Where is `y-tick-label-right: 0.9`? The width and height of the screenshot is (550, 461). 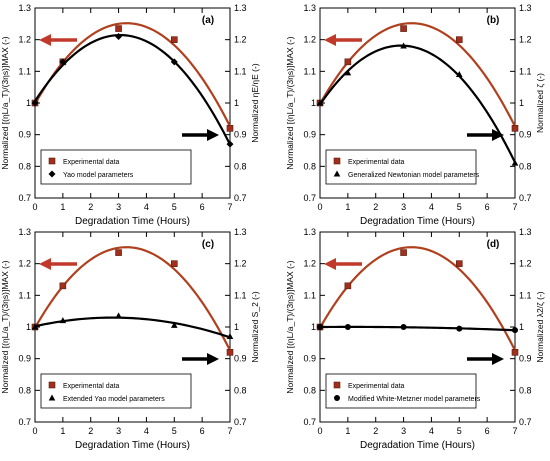 y-tick-label-right: 0.9 is located at coordinates (525, 135).